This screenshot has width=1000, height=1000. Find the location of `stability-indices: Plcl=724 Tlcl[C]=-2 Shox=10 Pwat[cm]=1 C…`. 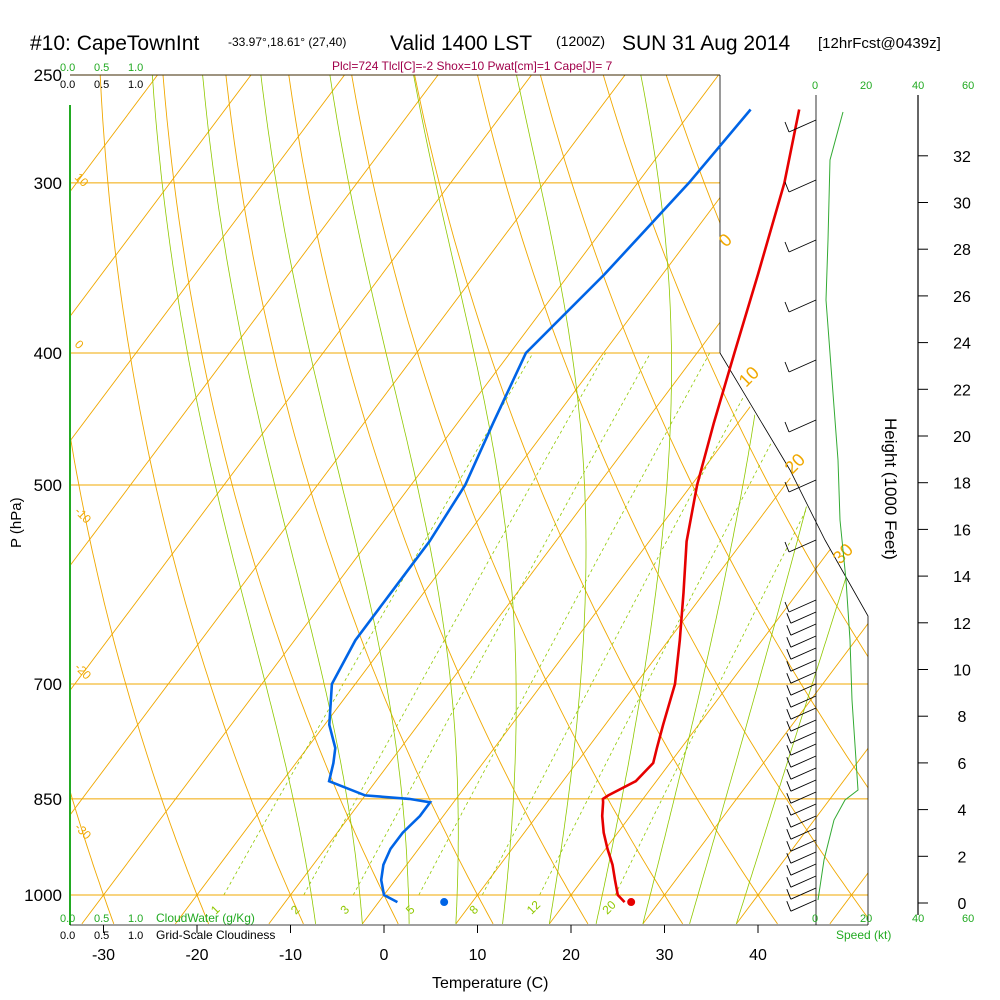

stability-indices: Plcl=724 Tlcl[C]=-2 Shox=10 Pwat[cm]=1 C… is located at coordinates (472, 66).